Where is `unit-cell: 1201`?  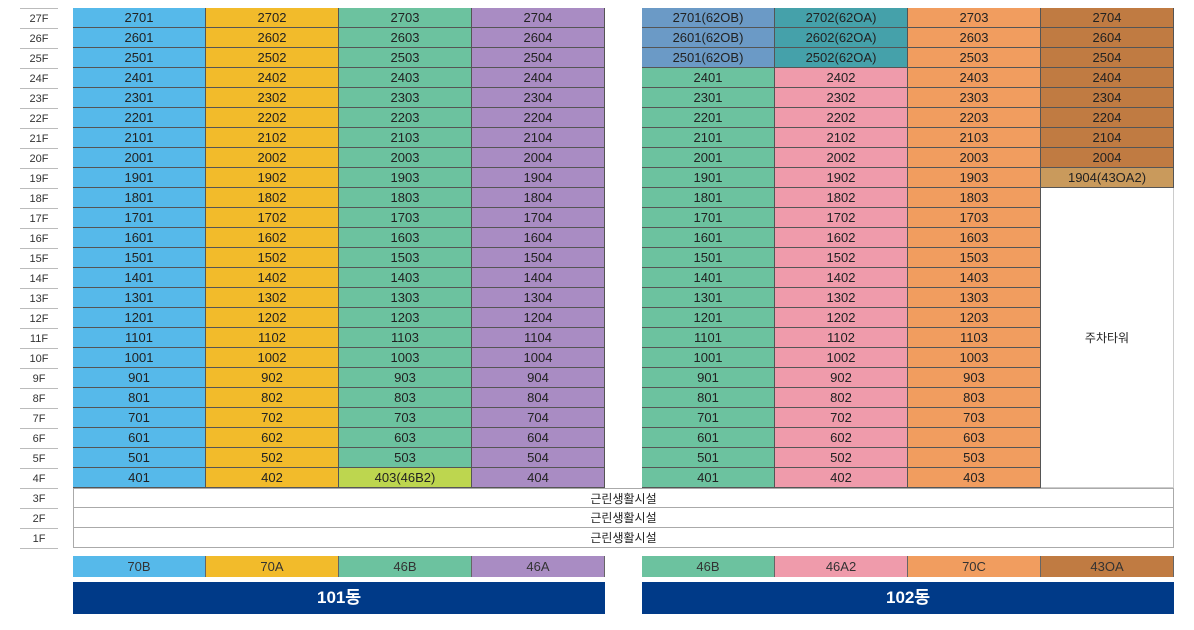
unit-cell: 1201 is located at coordinates (139, 318).